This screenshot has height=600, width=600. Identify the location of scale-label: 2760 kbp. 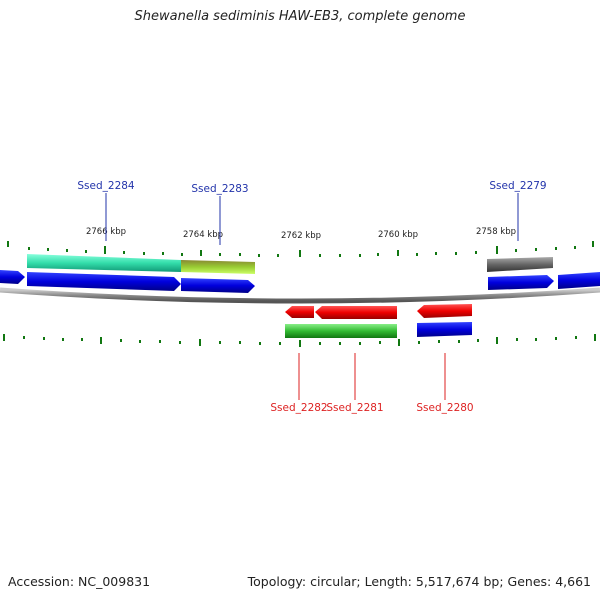
(398, 235).